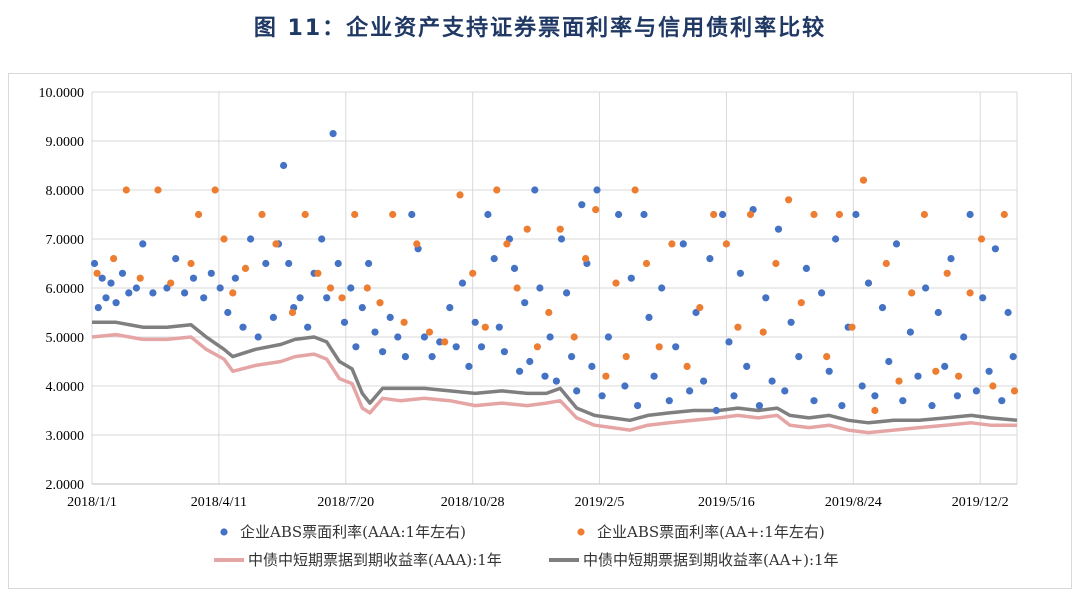 The height and width of the screenshot is (595, 1080). What do you see at coordinates (62, 93) in the screenshot?
I see `y-tick-label: 10.0000` at bounding box center [62, 93].